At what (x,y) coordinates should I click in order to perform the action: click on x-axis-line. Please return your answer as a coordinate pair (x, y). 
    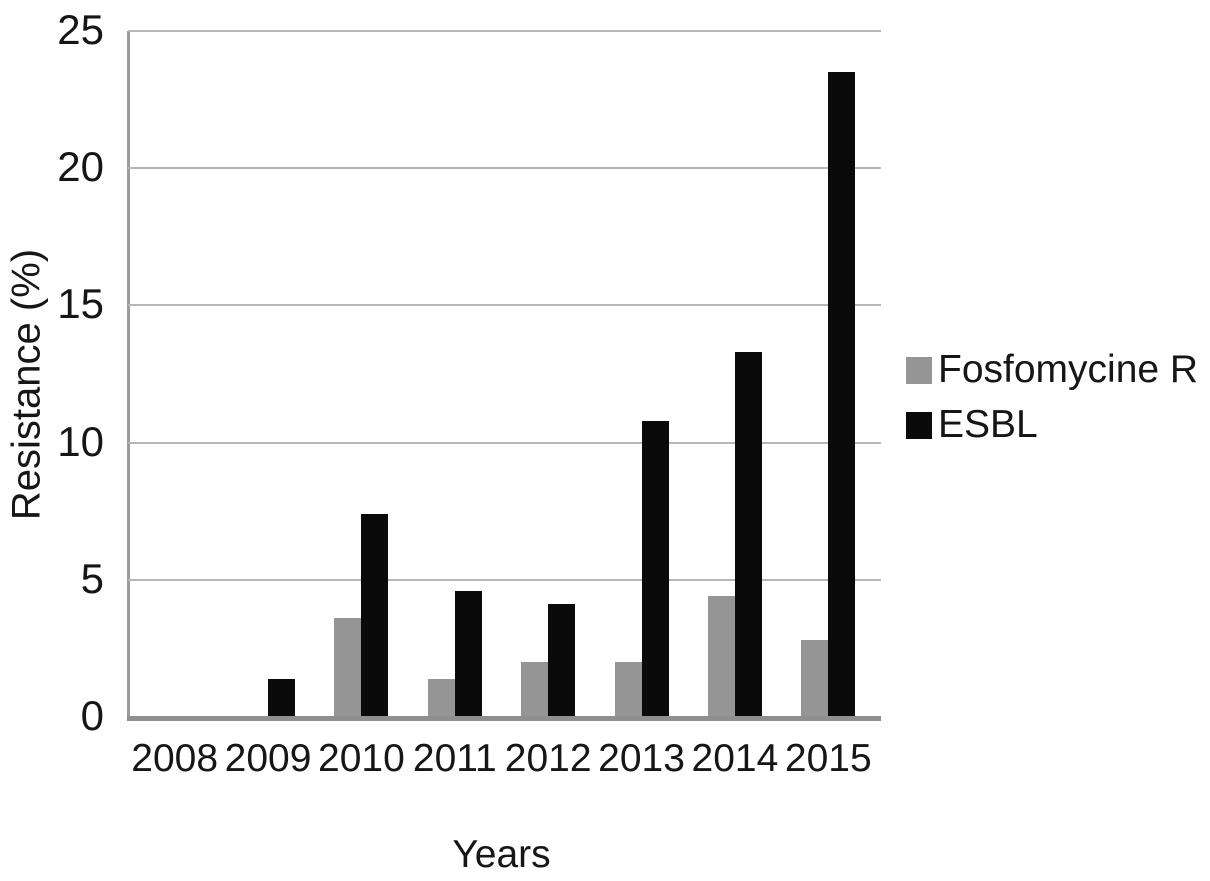
    Looking at the image, I should click on (504, 718).